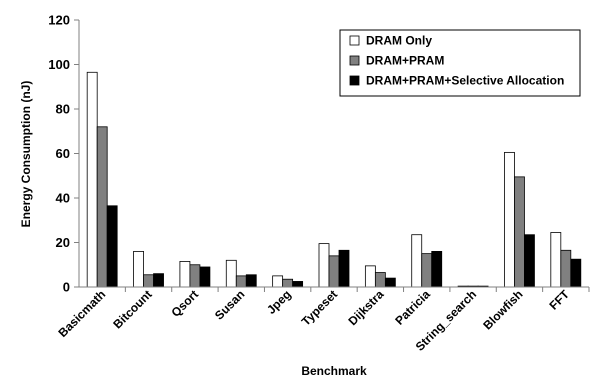 This screenshot has height=379, width=595. I want to click on legend-label: DRAM+PRAM+Selective Allocation, so click(465, 81).